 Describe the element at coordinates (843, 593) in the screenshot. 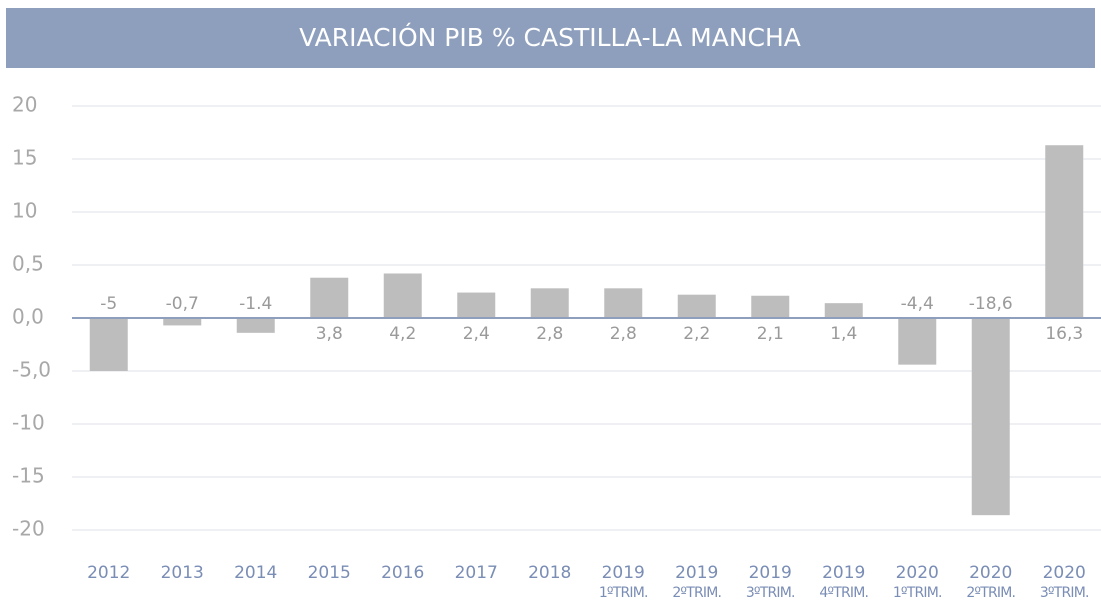

I see `x-tick-label: 4ºTRIM.` at that location.